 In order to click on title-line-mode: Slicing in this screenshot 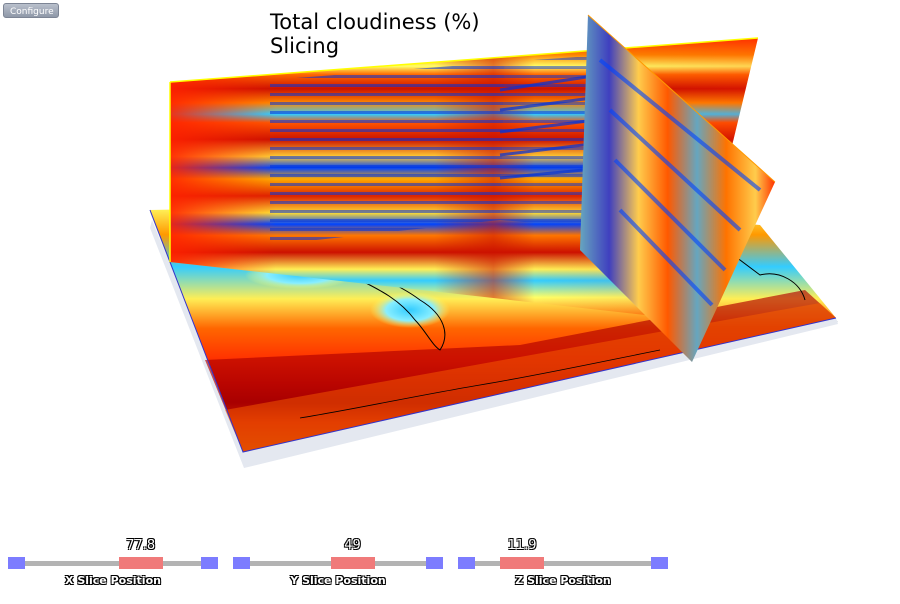, I will do `click(305, 46)`.